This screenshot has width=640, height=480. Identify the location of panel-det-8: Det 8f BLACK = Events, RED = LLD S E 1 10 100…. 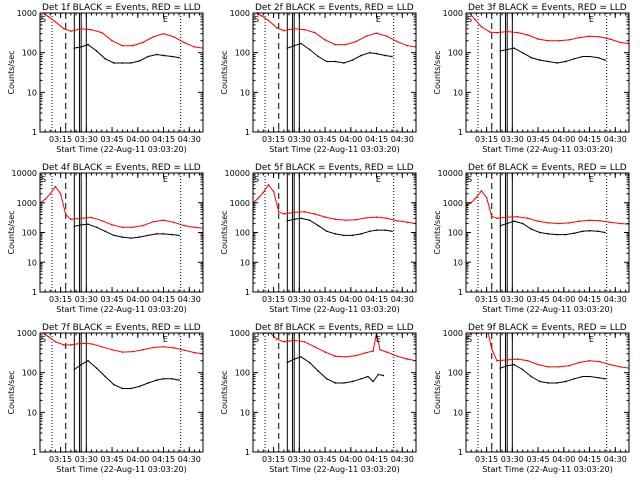
(318, 398).